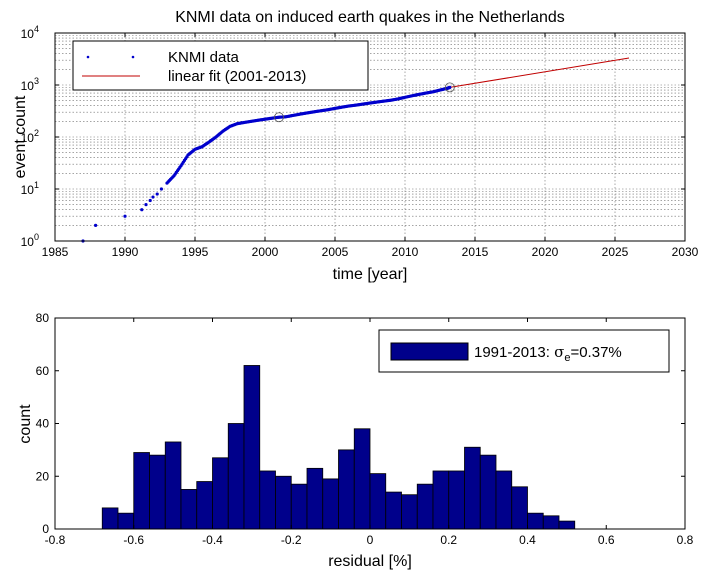  Describe the element at coordinates (195, 252) in the screenshot. I see `x-tick-label: 1995` at that location.